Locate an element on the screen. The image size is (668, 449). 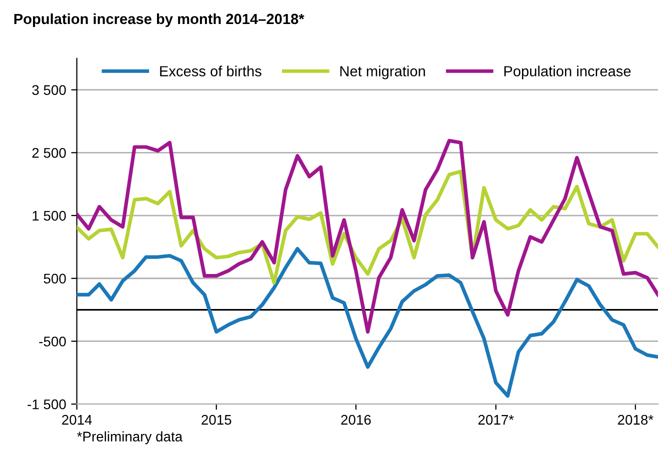
y-tick-label: -500 is located at coordinates (52, 341).